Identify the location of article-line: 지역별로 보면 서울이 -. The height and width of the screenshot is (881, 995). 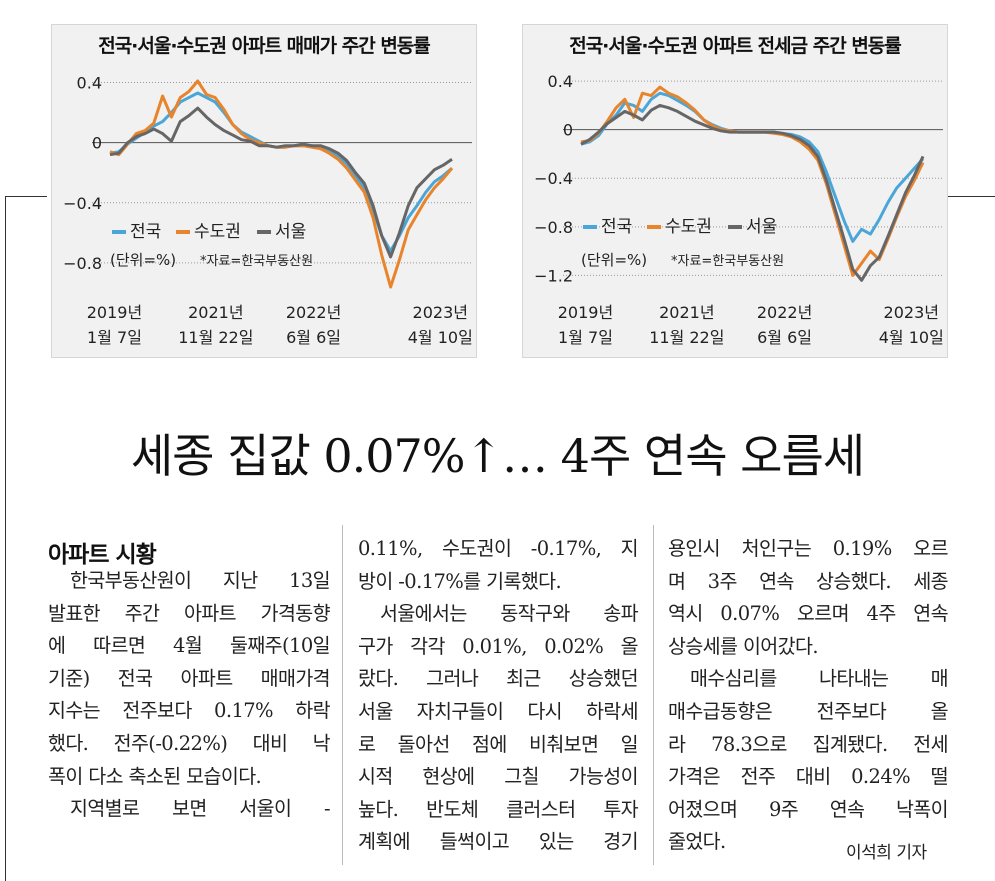
(200, 809).